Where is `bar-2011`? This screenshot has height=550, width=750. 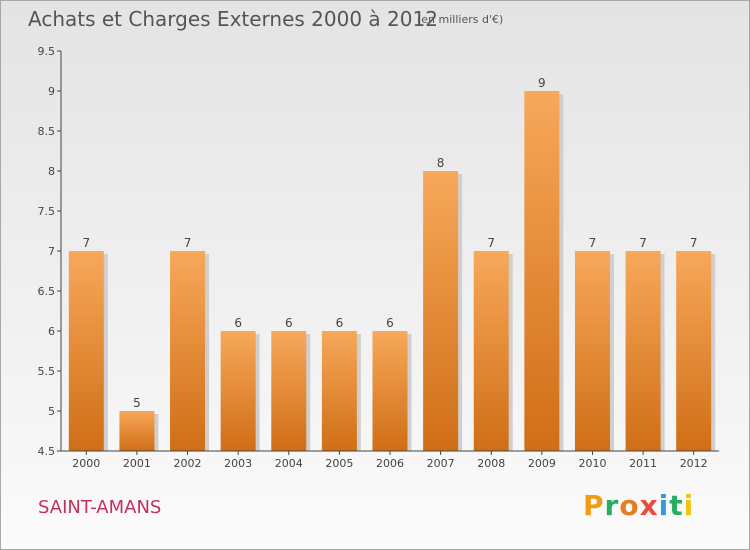
bar-2011 is located at coordinates (643, 351).